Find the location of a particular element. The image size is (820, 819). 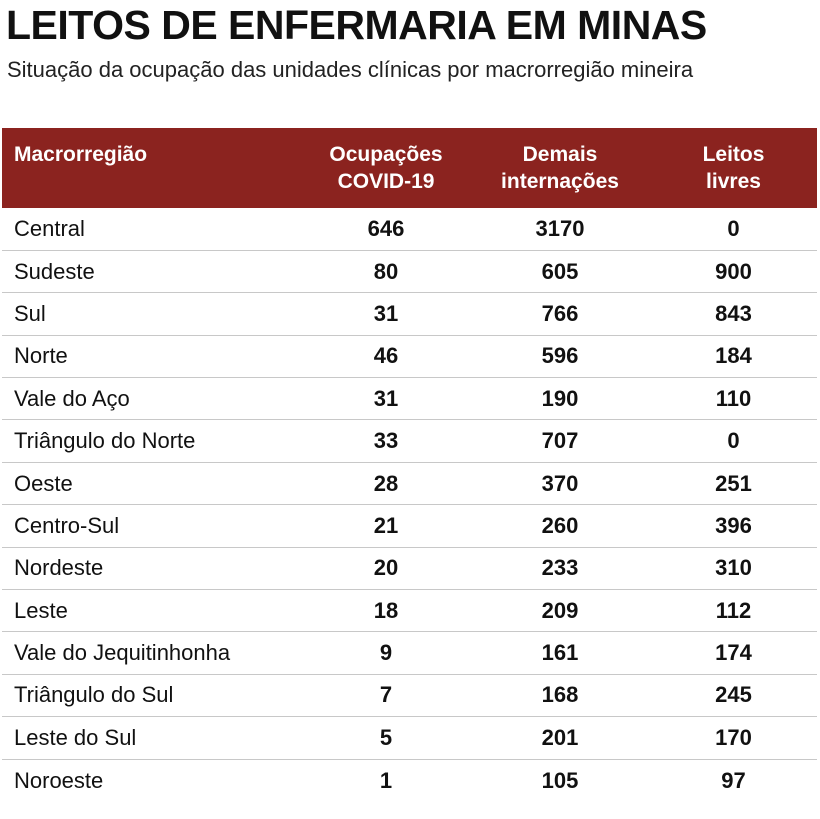

cell-region: Central is located at coordinates (152, 229).